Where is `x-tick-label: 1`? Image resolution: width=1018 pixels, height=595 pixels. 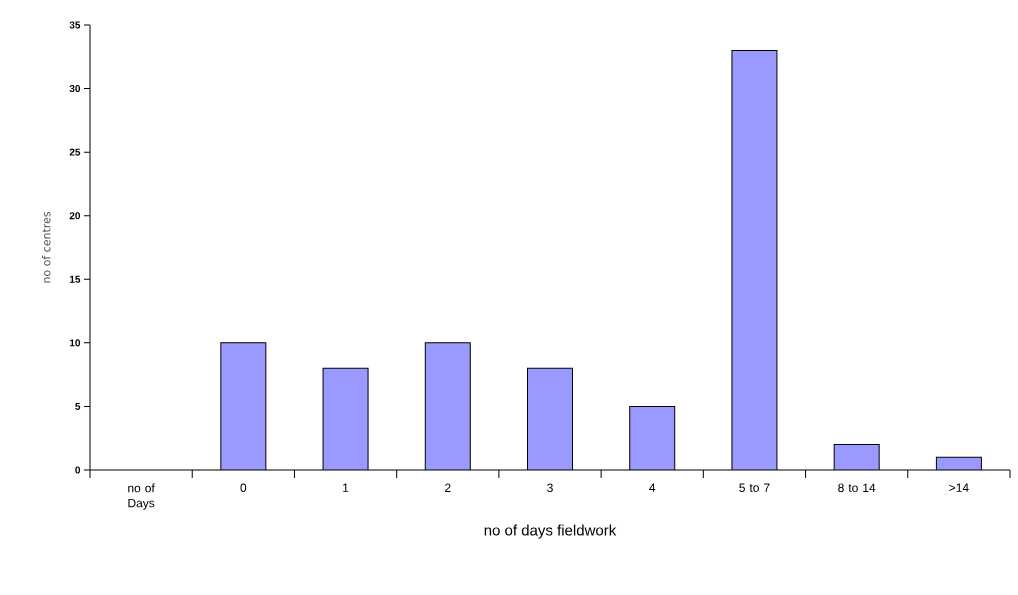 x-tick-label: 1 is located at coordinates (346, 487).